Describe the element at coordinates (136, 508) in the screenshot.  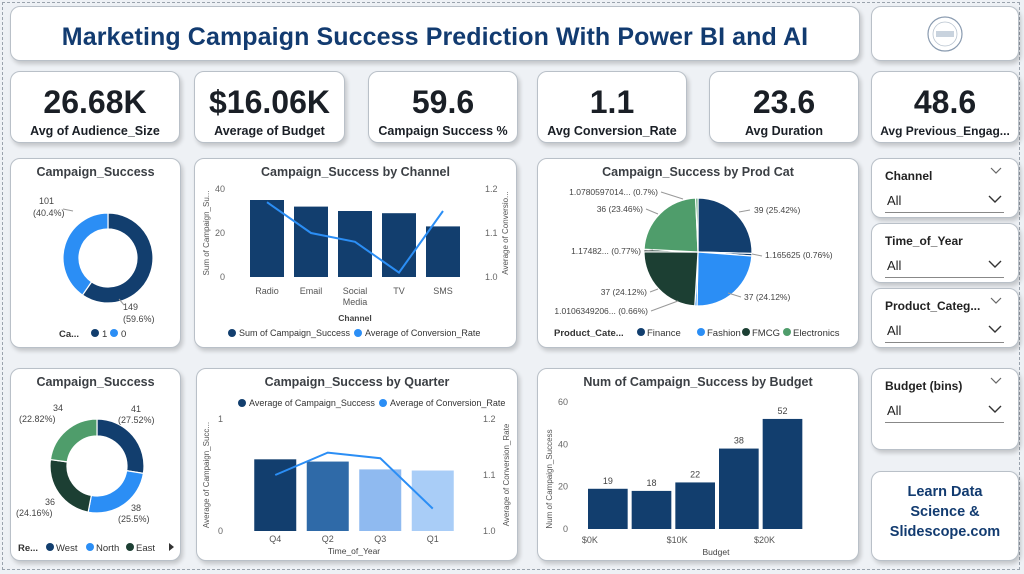
I see `data-label: 38` at that location.